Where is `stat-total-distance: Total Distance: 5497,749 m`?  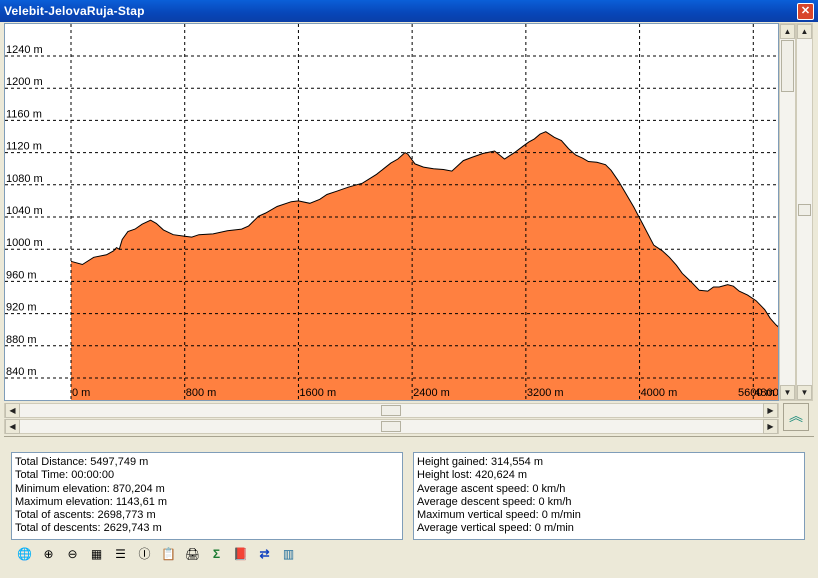
stat-total-distance: Total Distance: 5497,749 m is located at coordinates (82, 462).